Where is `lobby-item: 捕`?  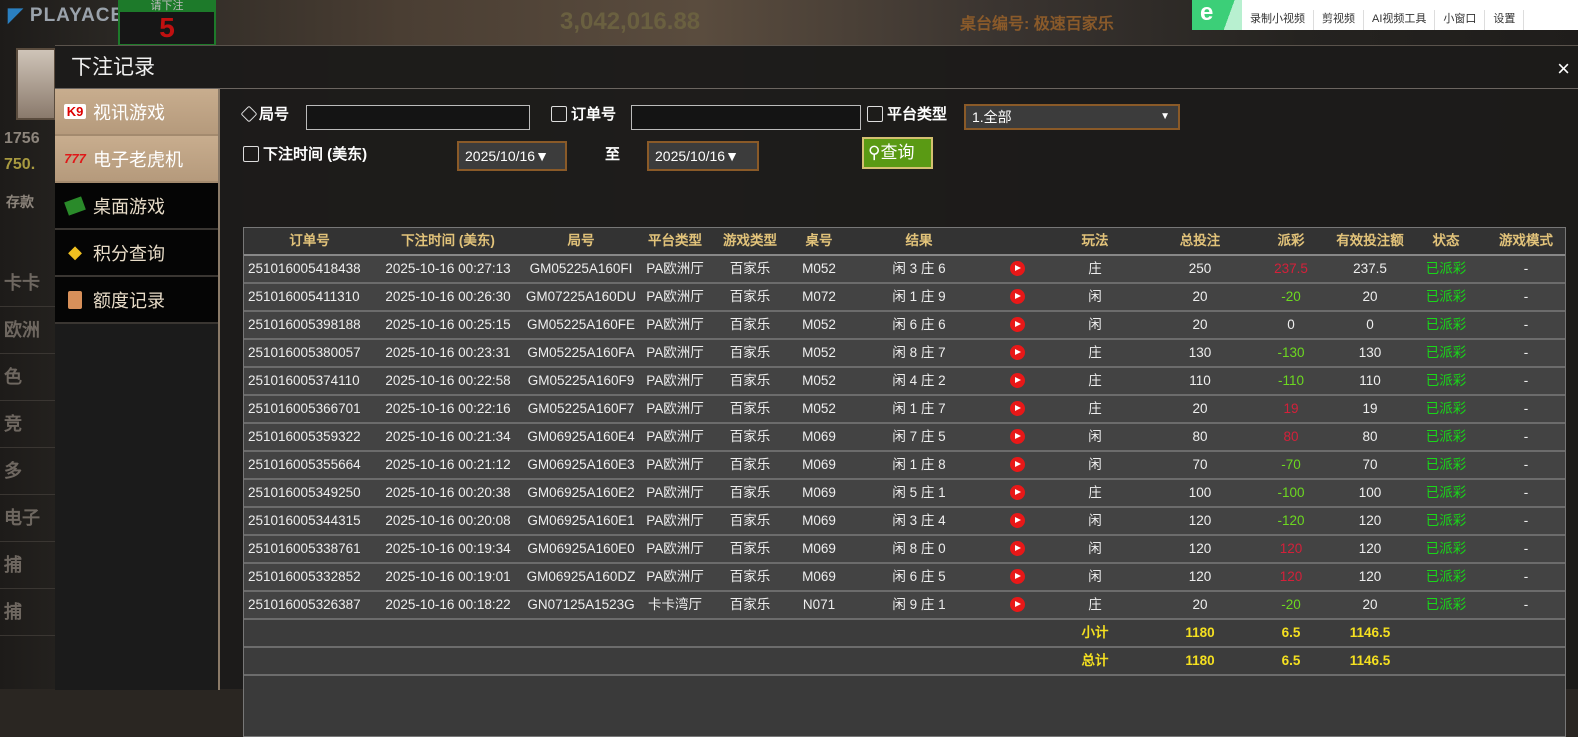 lobby-item: 捕 is located at coordinates (27, 565).